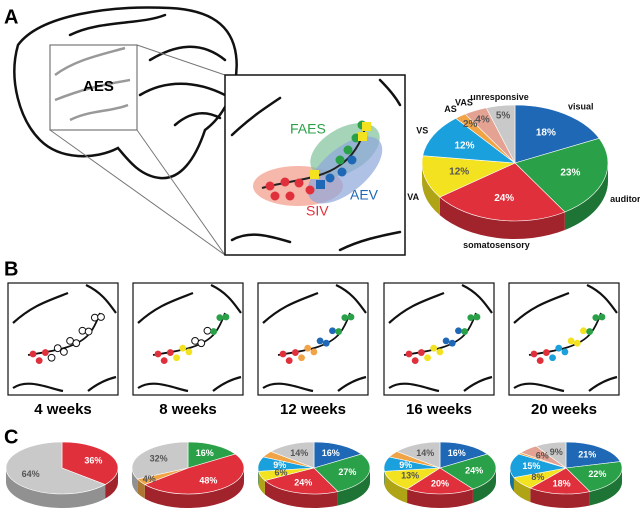 The width and height of the screenshot is (640, 520). What do you see at coordinates (413, 197) in the screenshot?
I see `category-label: VA` at bounding box center [413, 197].